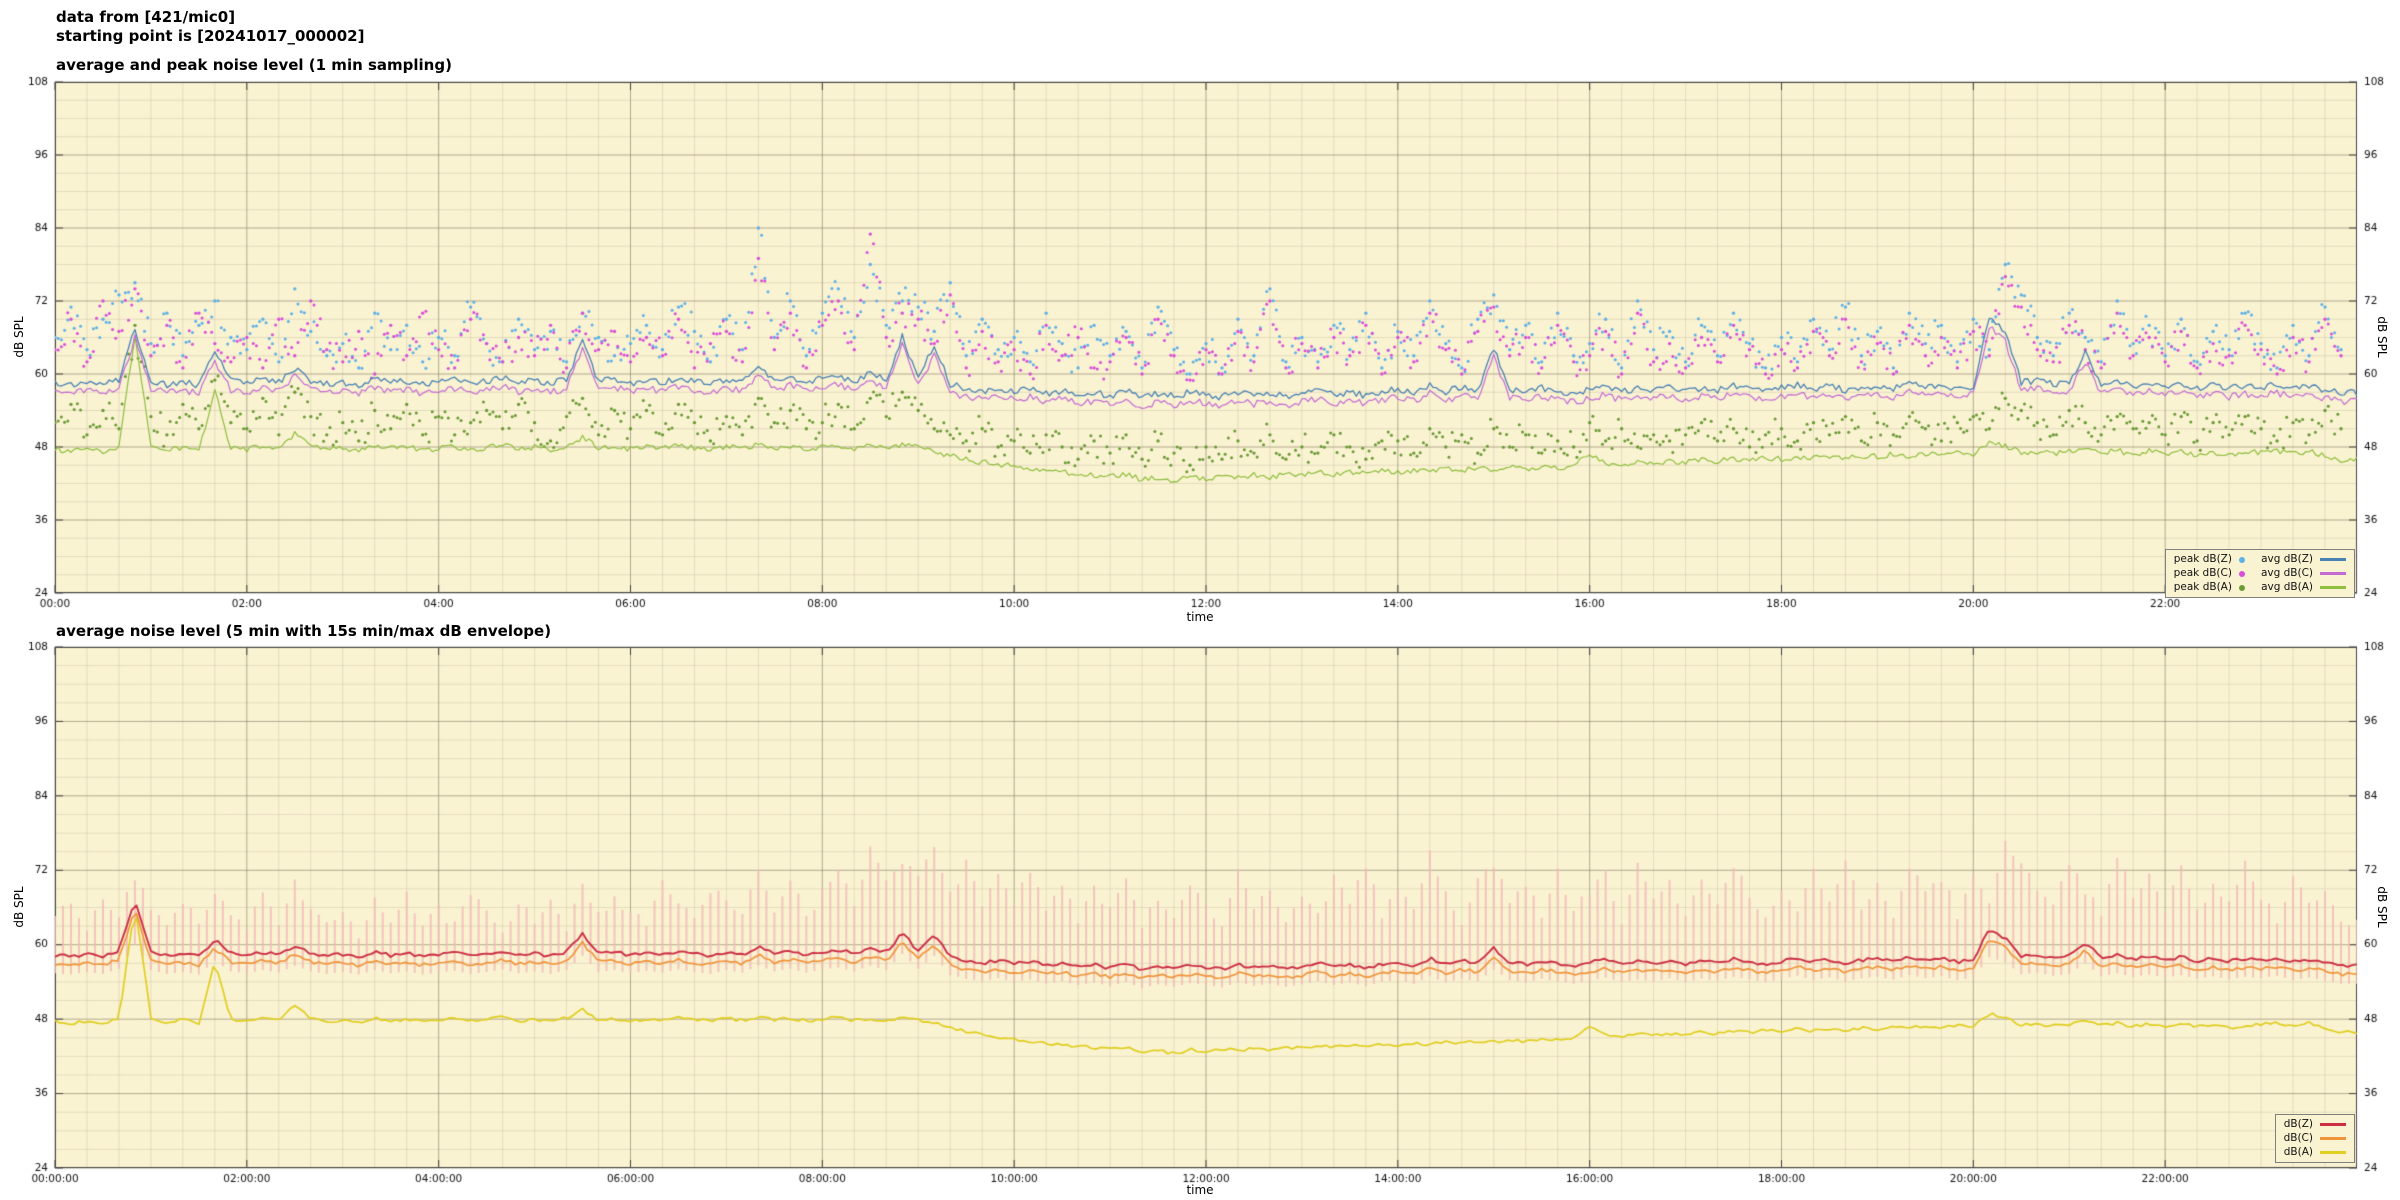 This screenshot has height=1200, width=2400. Describe the element at coordinates (2241, 587) in the screenshot. I see `peak-dba-dot-marker` at that location.